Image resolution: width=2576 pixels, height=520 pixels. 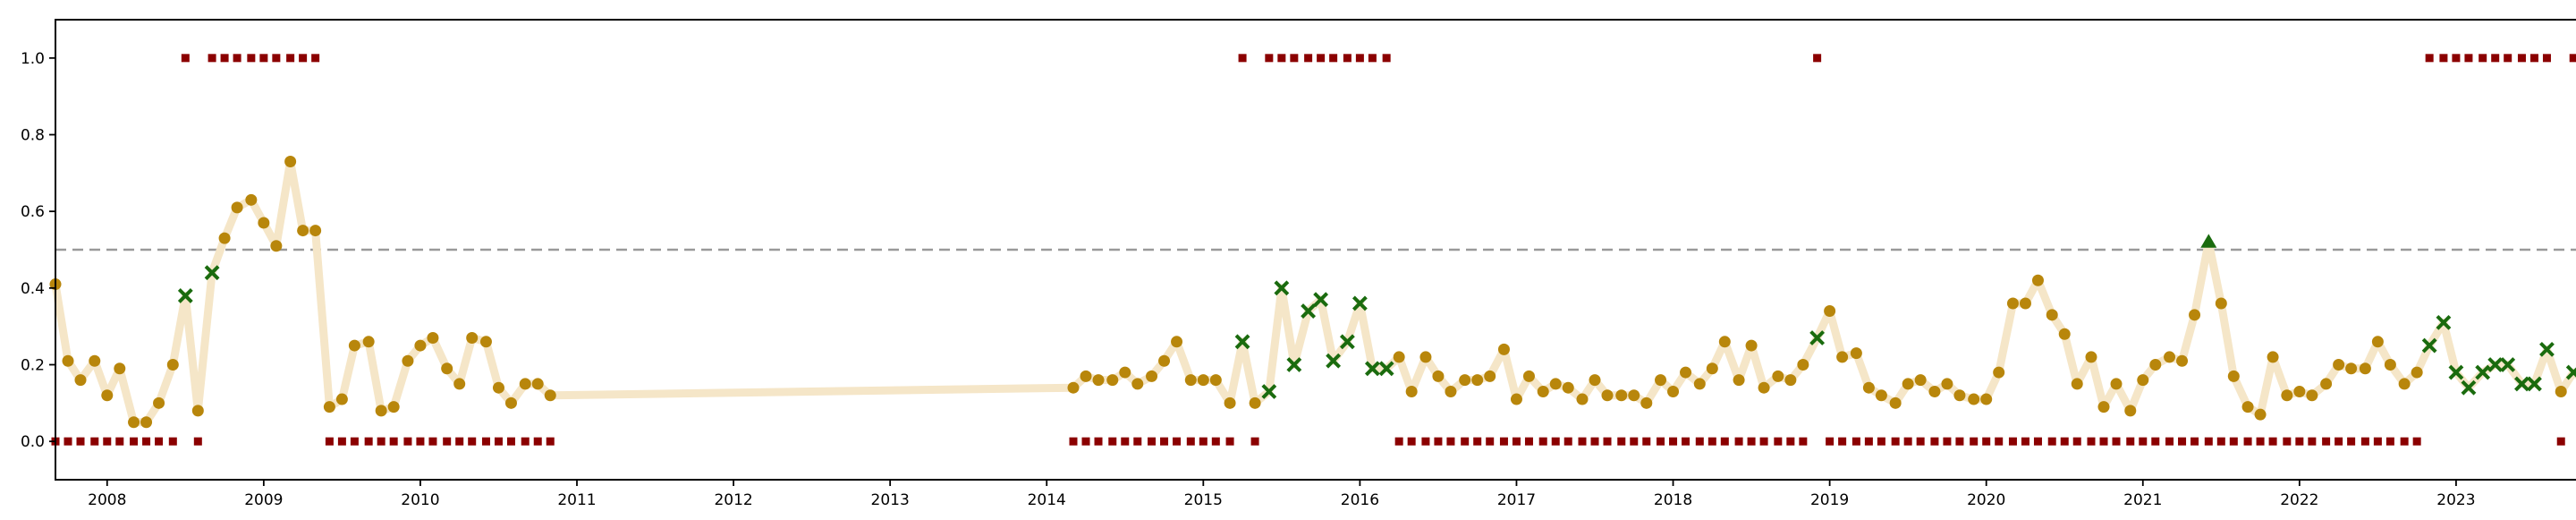 I want to click on x-tick-label: 2016, so click(x=1360, y=500).